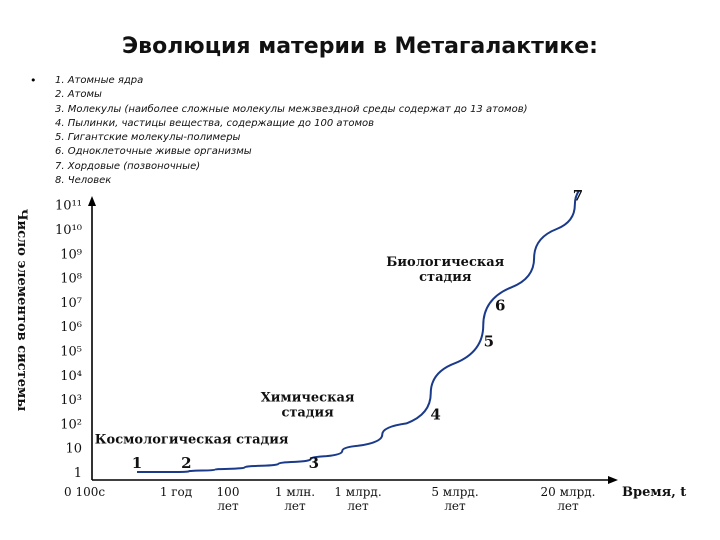  Describe the element at coordinates (360, 46) in the screenshot. I see `slide-title: Эволюция материи в Метагалактике:` at that location.